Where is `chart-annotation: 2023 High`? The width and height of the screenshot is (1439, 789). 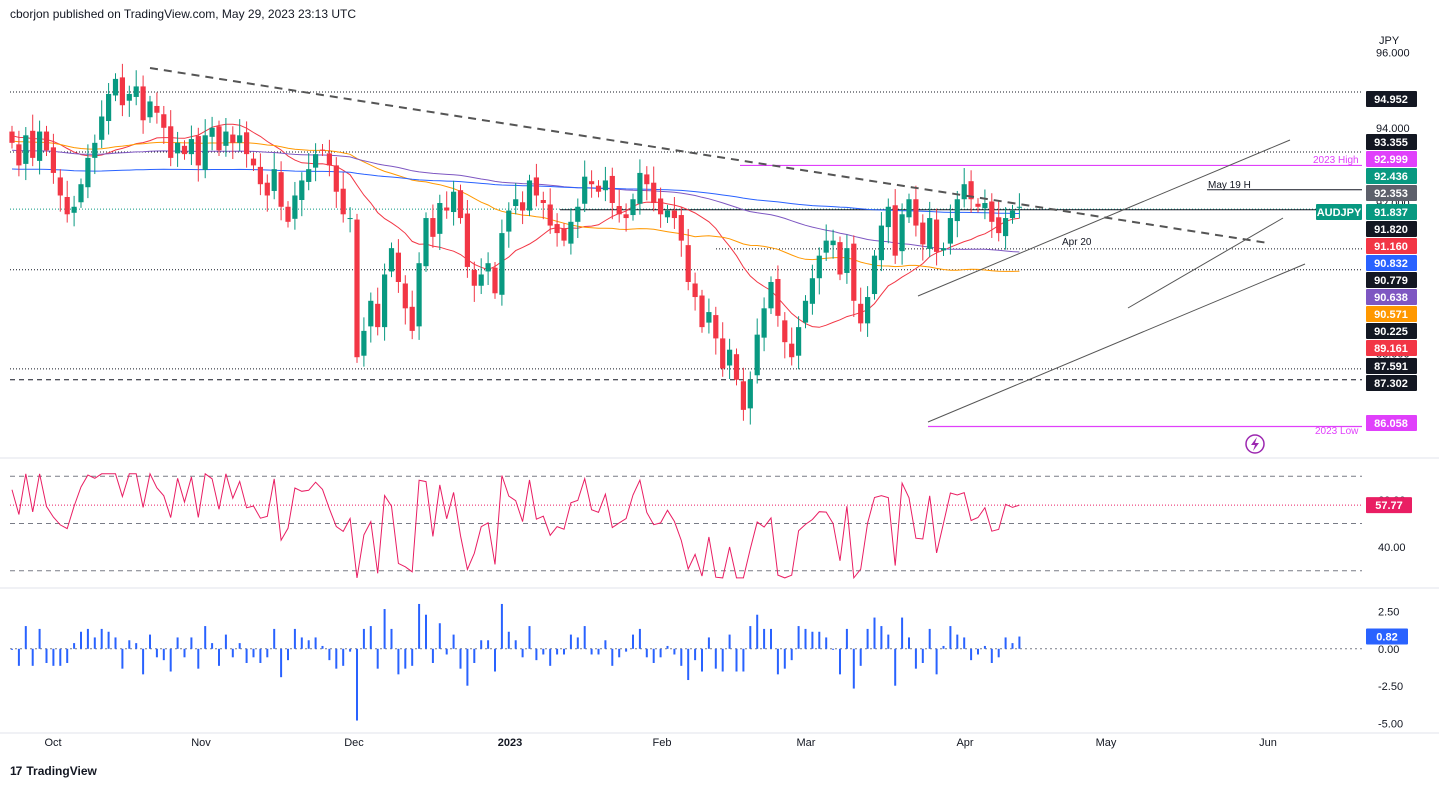
chart-annotation: 2023 High is located at coordinates (1336, 160).